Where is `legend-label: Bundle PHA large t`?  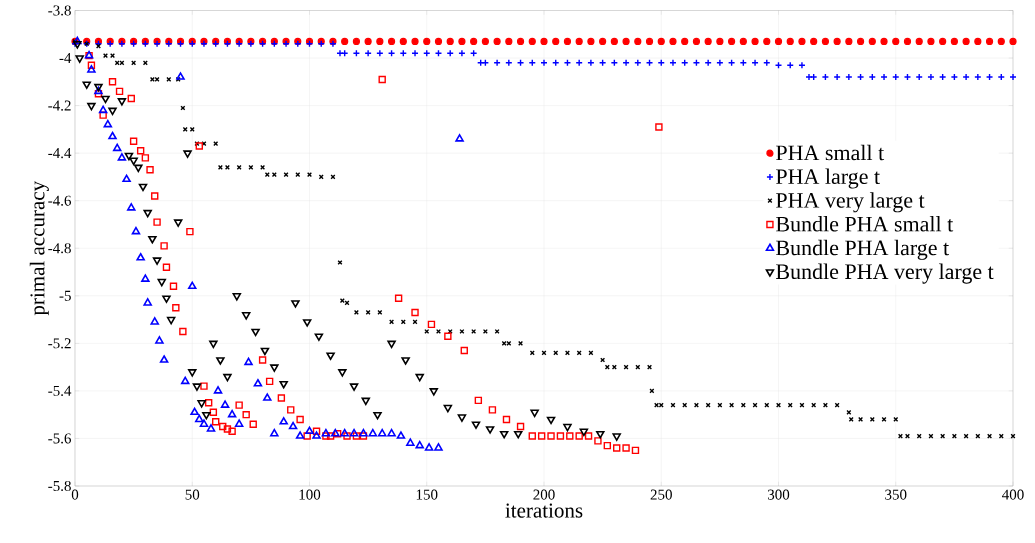 legend-label: Bundle PHA large t is located at coordinates (863, 249).